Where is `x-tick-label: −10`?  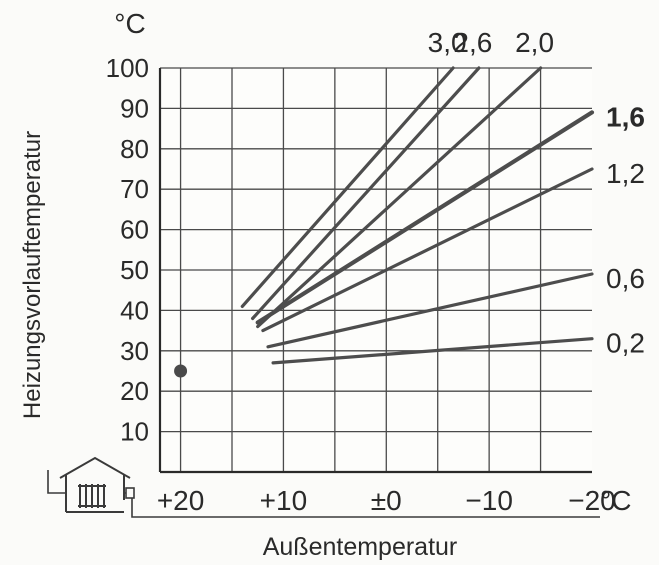
x-tick-label: −10 is located at coordinates (489, 500).